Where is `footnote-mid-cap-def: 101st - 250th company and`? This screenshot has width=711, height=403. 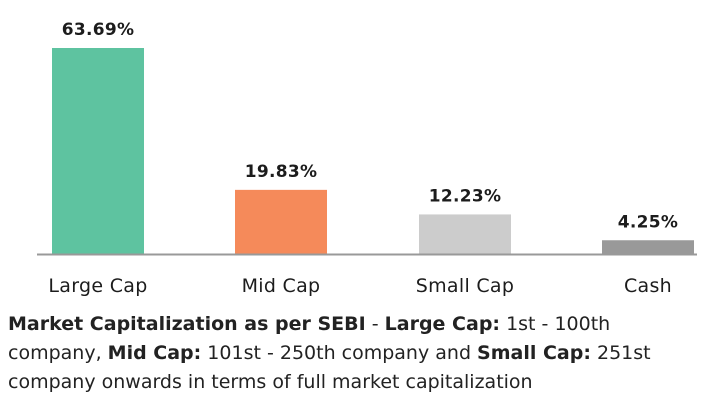
footnote-mid-cap-def: 101st - 250th company and is located at coordinates (339, 353).